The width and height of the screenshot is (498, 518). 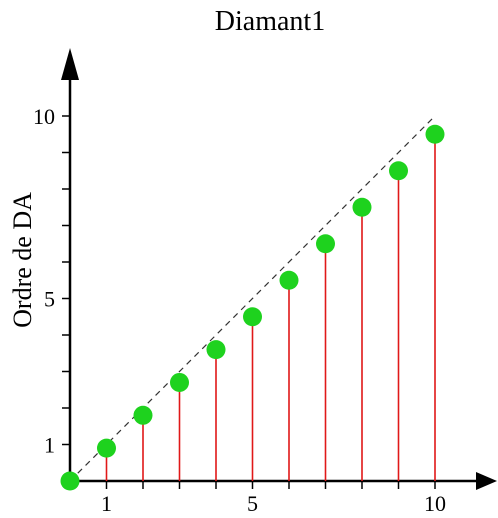 What do you see at coordinates (49, 445) in the screenshot?
I see `y-tick-label: 1` at bounding box center [49, 445].